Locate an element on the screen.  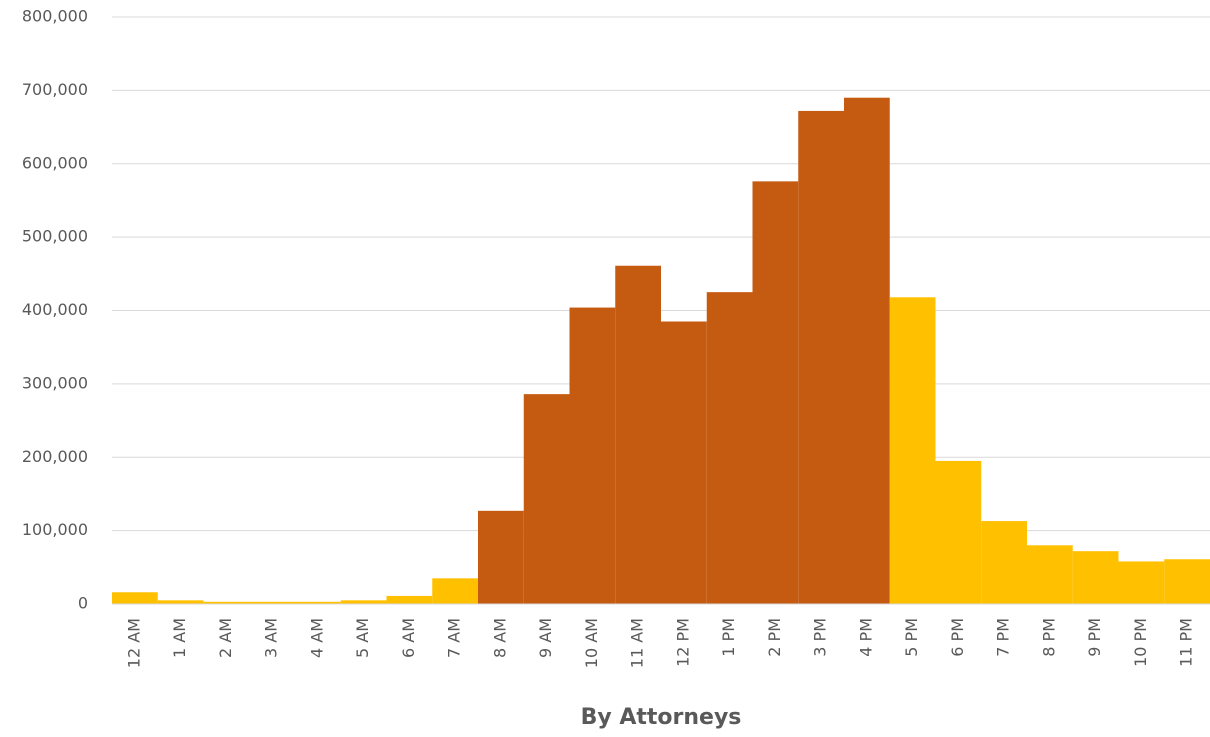
x-tick-label: 5 AM is located at coordinates (362, 638).